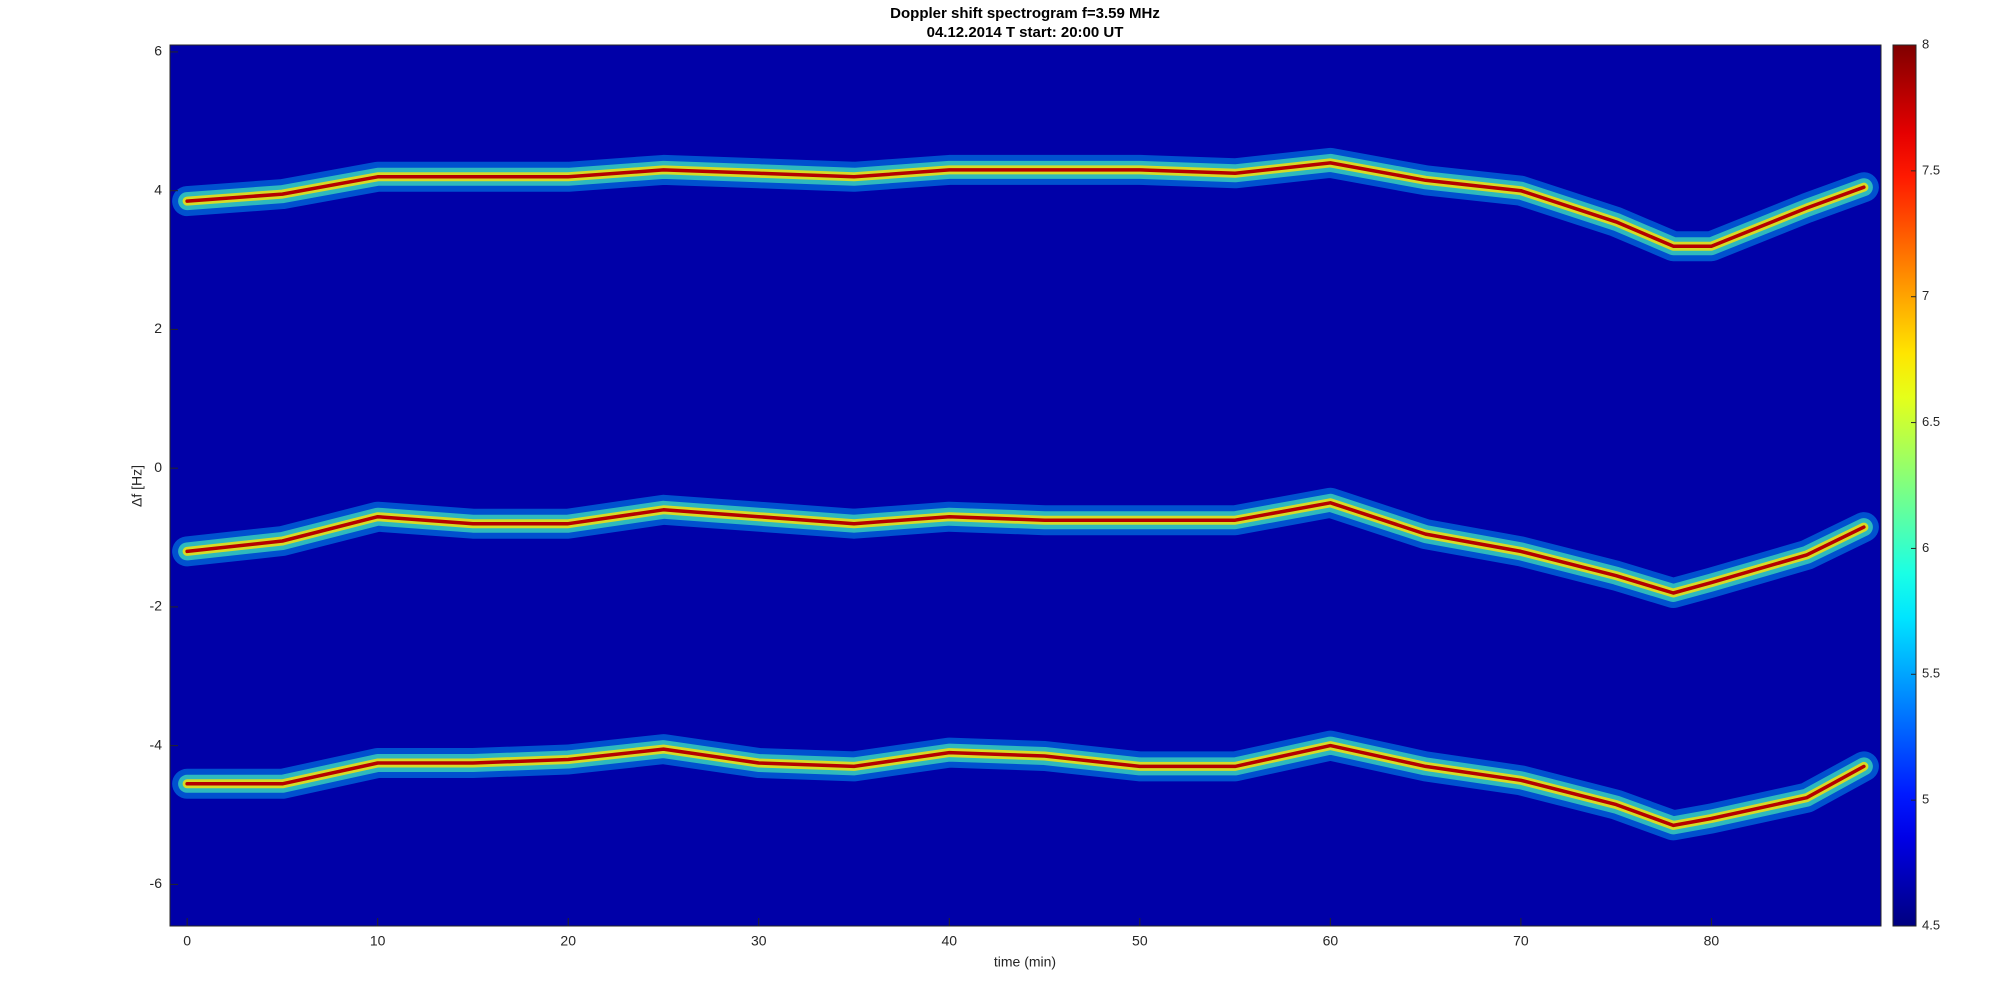 This screenshot has height=995, width=2000. Describe the element at coordinates (1931, 673) in the screenshot. I see `colorbar-tick-label: 5.5` at that location.